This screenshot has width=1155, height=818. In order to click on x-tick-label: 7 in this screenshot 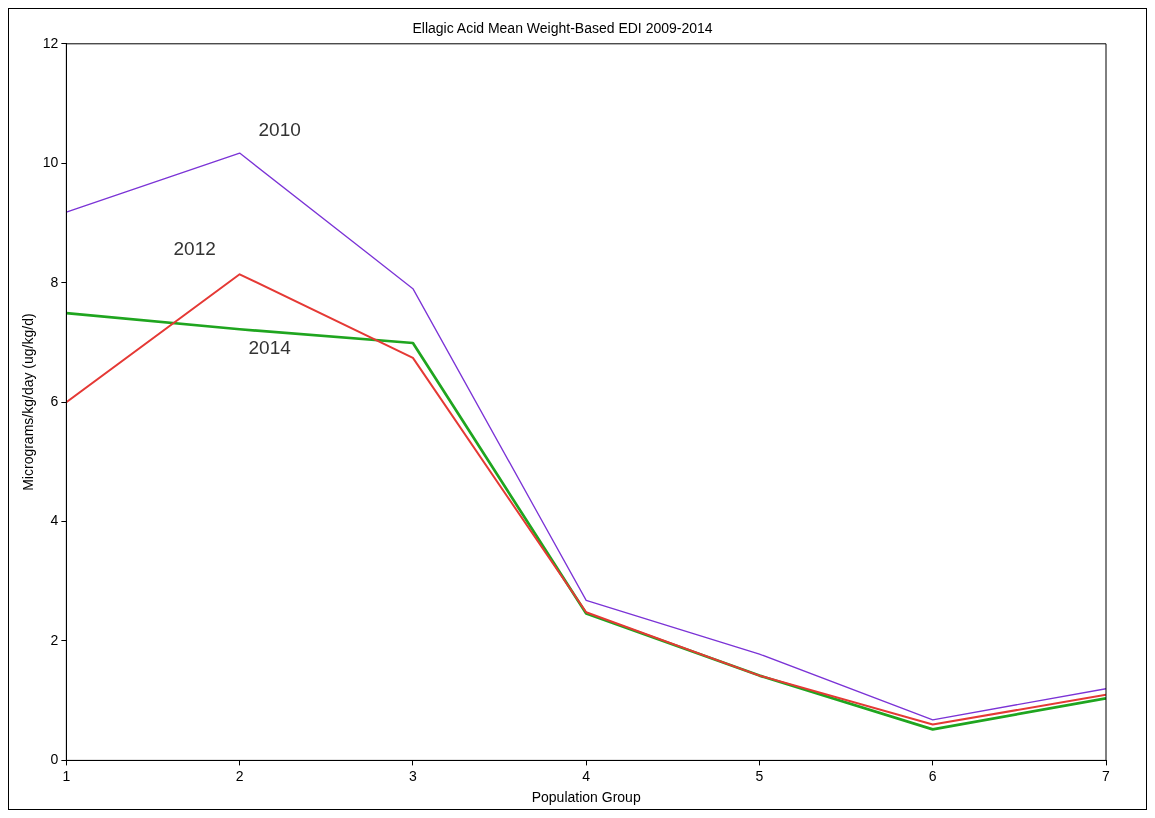, I will do `click(1106, 775)`.